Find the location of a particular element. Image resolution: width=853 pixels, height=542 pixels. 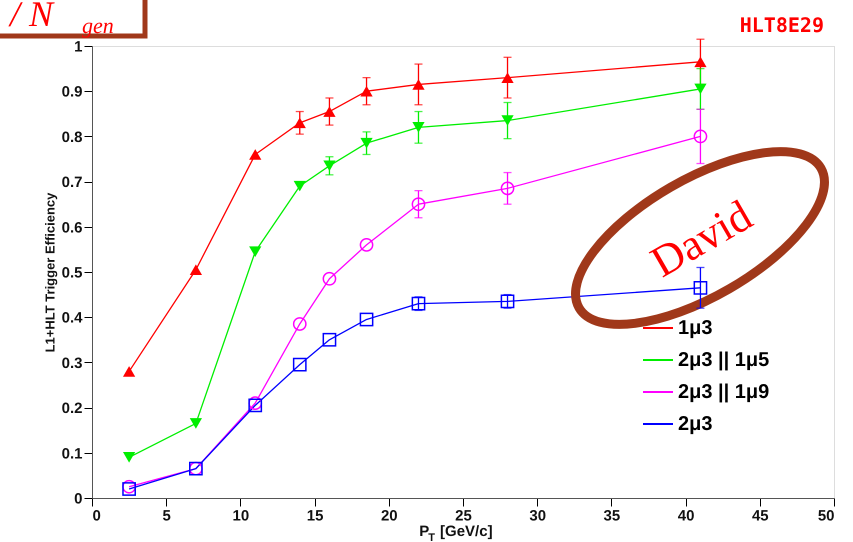

y-tick-label: 0 is located at coordinates (78, 499).